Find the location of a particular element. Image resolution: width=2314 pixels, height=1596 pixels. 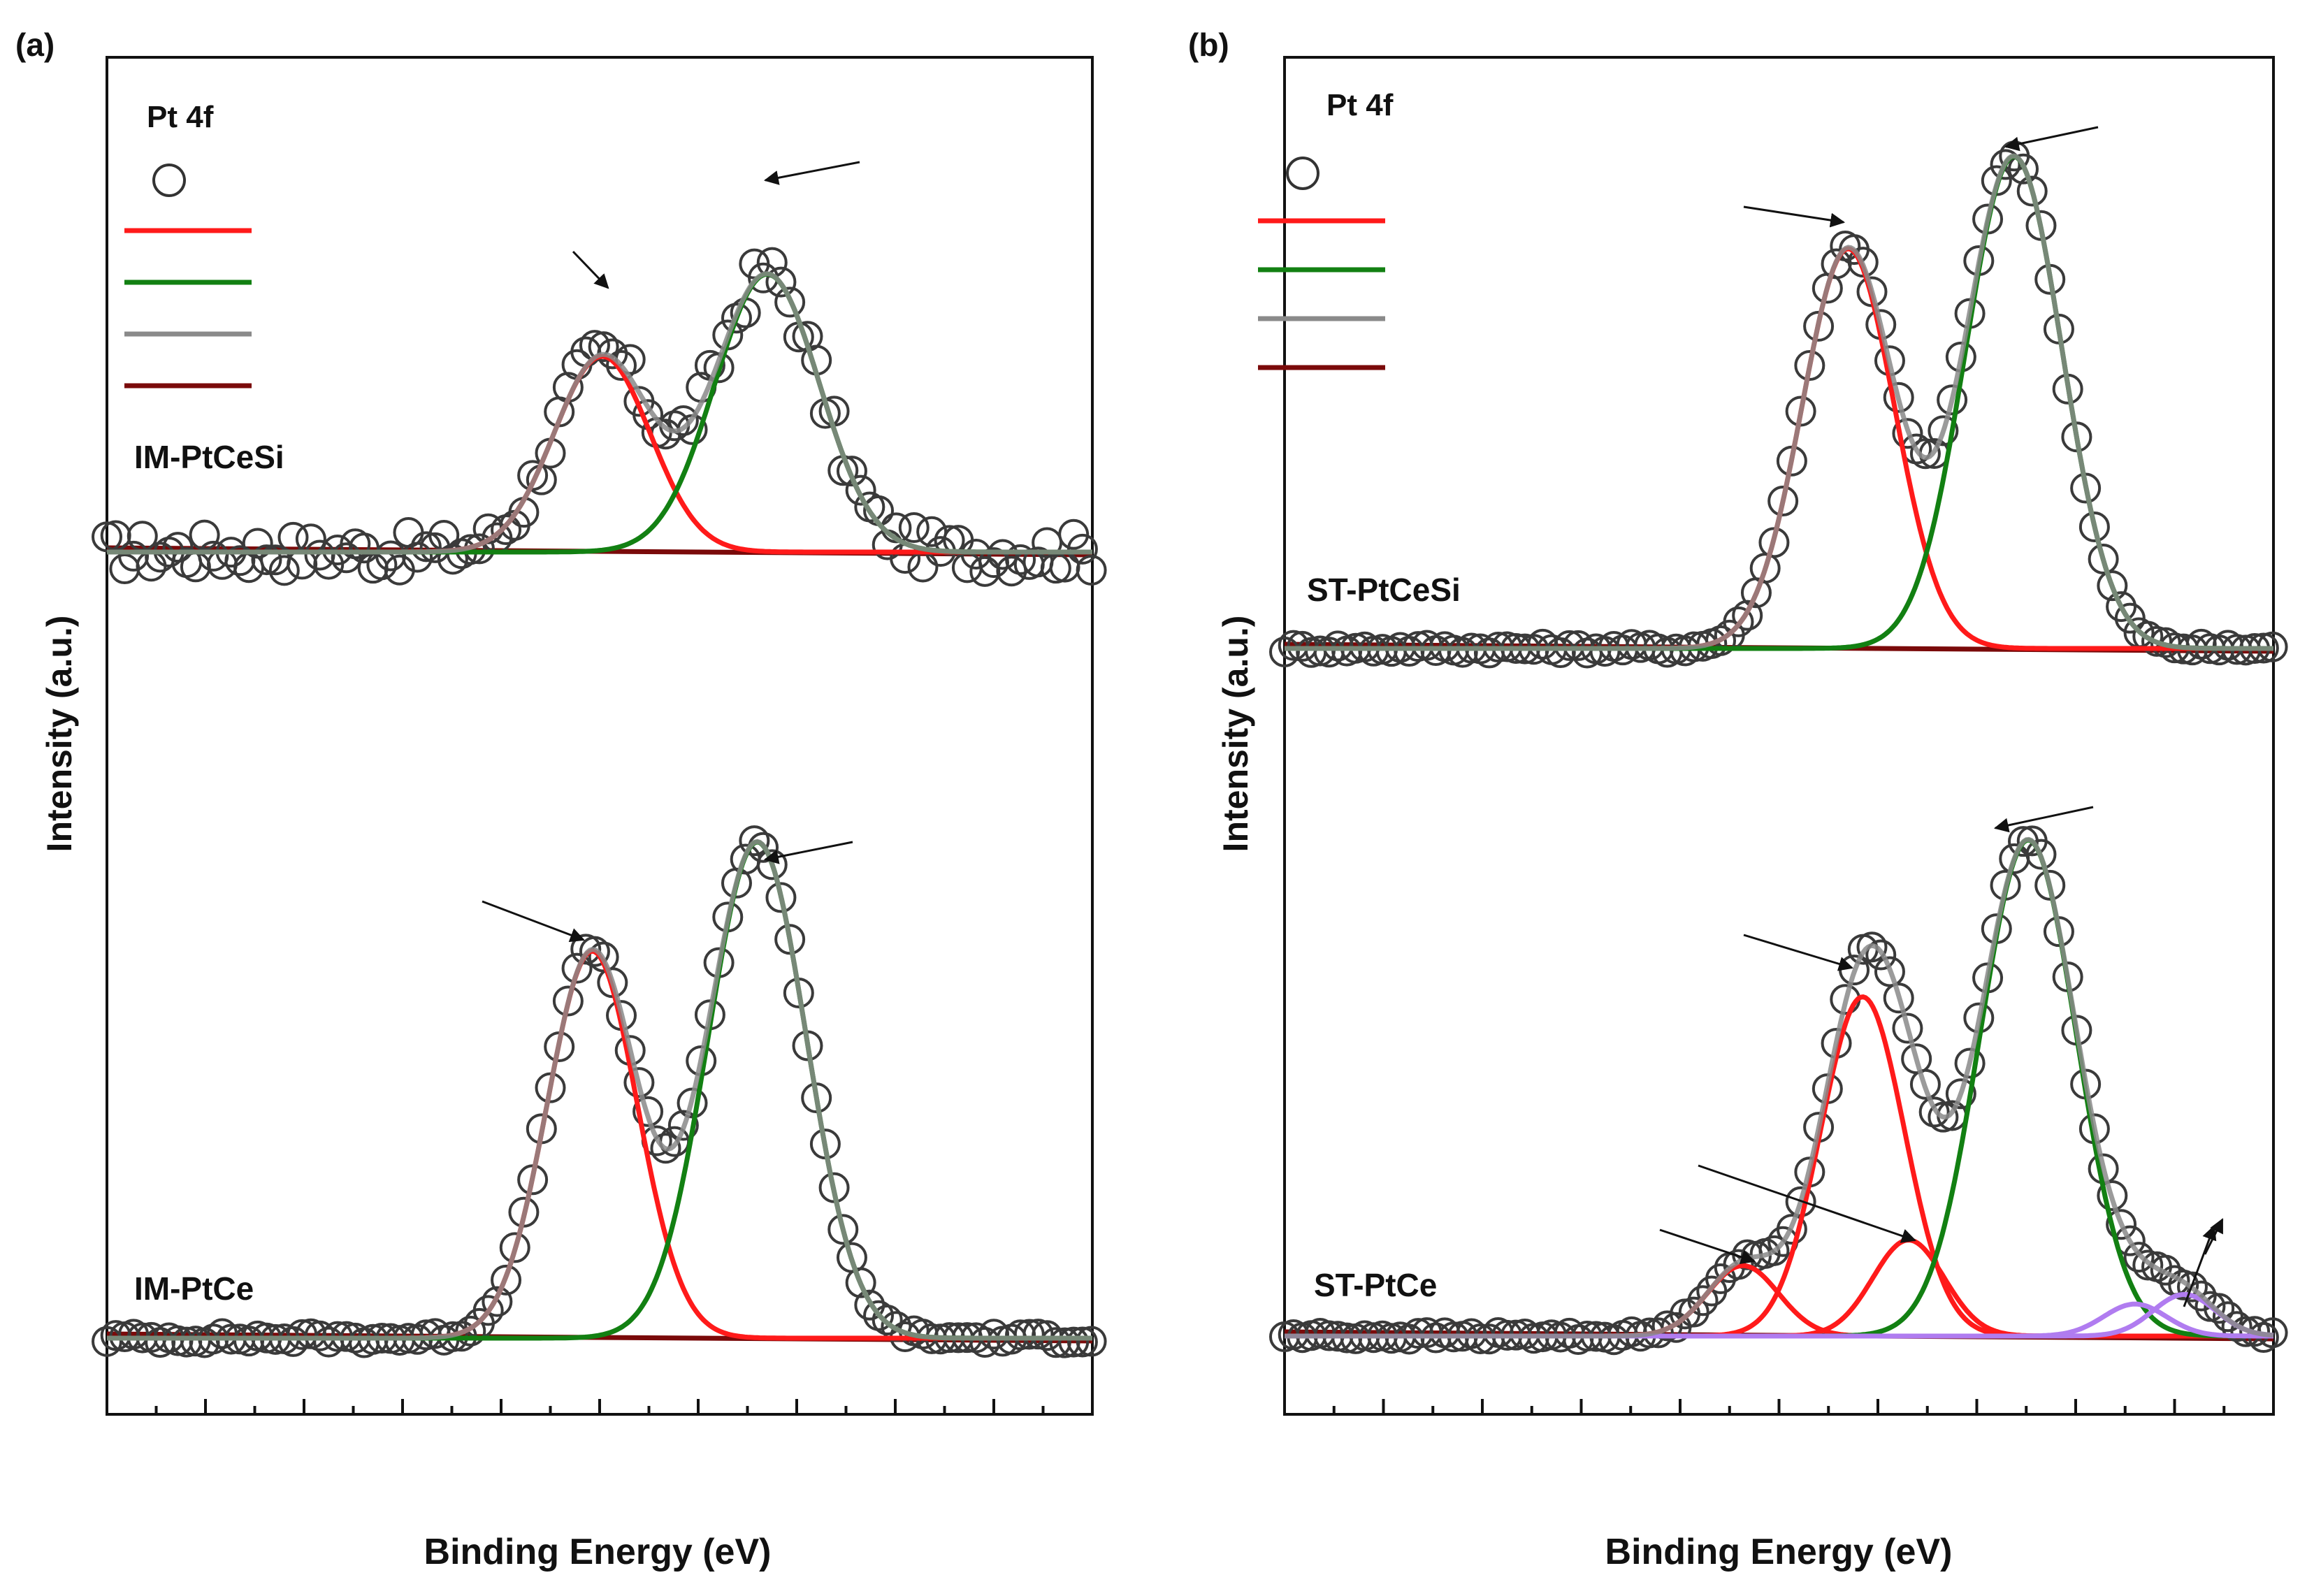

panel-a-sample-label-bottom: IM-PtCe is located at coordinates (194, 1288).